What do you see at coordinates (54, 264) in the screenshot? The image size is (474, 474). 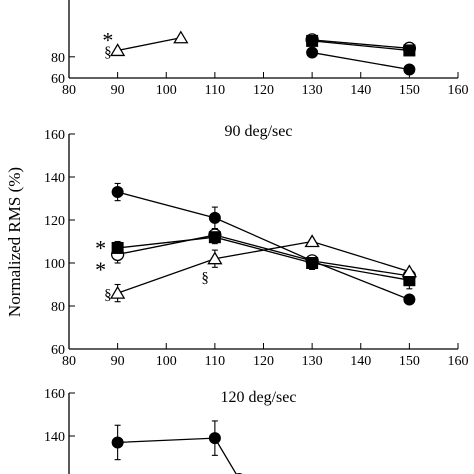 I see `y-tick-label: 100` at bounding box center [54, 264].